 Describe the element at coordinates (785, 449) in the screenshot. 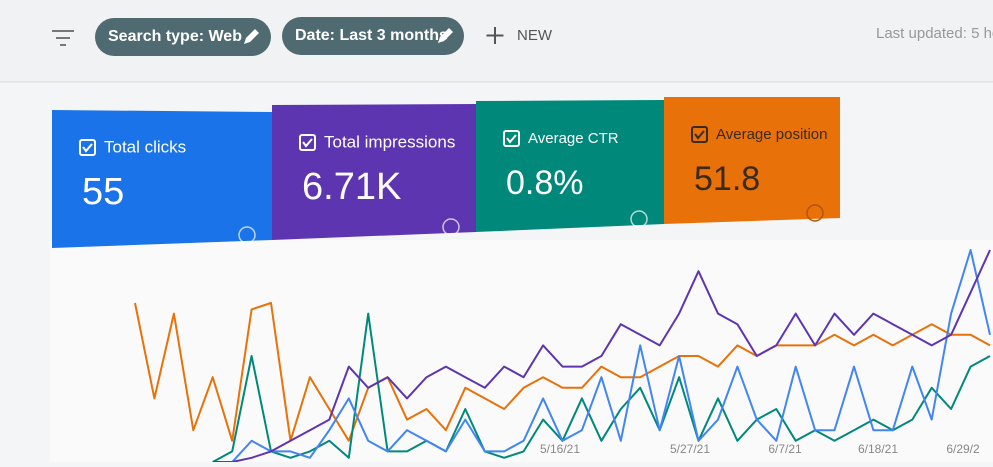

I see `x-tick-label: 6/7/21` at that location.